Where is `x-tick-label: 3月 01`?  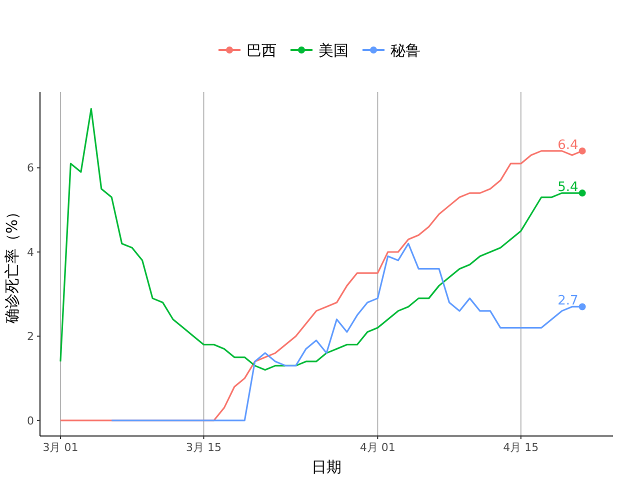 x-tick-label: 3月 01 is located at coordinates (60, 447).